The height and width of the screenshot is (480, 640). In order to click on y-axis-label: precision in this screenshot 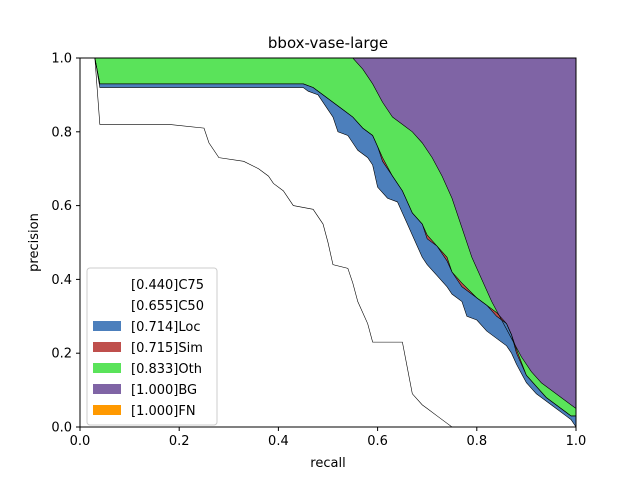, I will do `click(34, 242)`.